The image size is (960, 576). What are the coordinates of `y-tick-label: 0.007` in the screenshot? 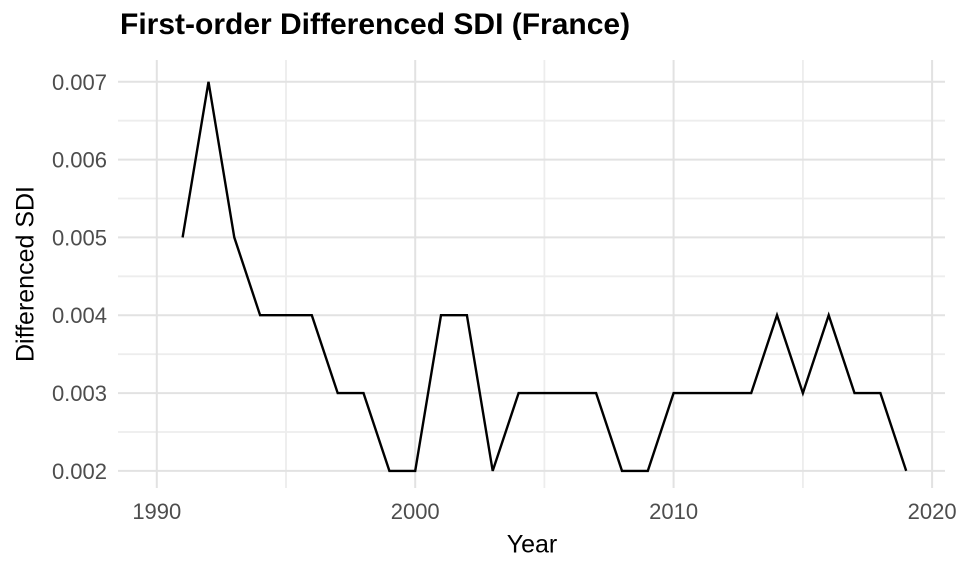 It's located at (79, 82).